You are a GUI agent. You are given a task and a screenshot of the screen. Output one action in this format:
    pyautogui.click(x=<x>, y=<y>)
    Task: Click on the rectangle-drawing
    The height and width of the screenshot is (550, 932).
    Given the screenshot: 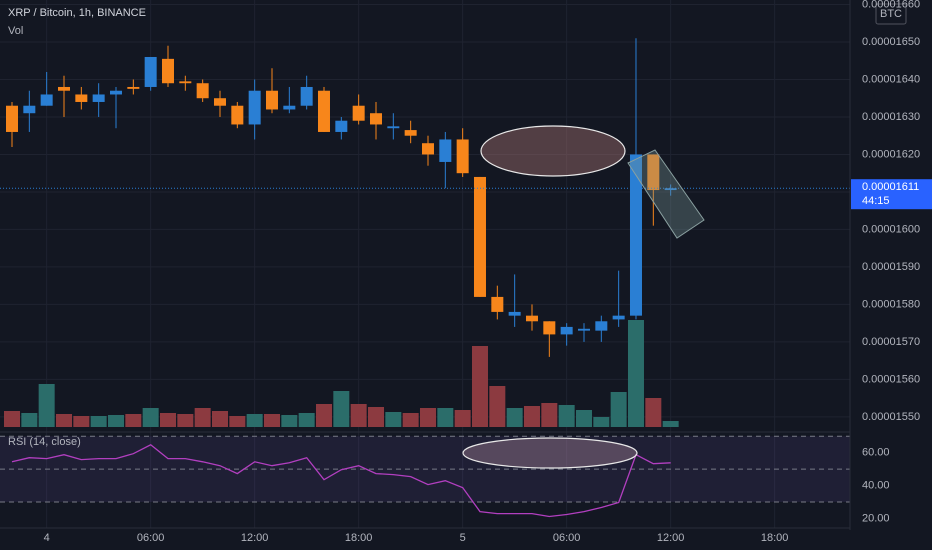 What is the action you would take?
    pyautogui.click(x=666, y=194)
    